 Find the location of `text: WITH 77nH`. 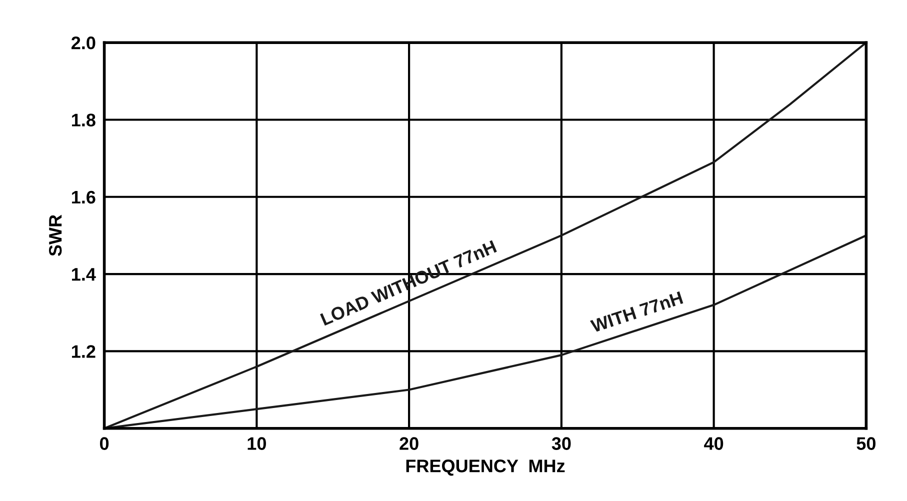

text: WITH 77nH is located at coordinates (637, 312).